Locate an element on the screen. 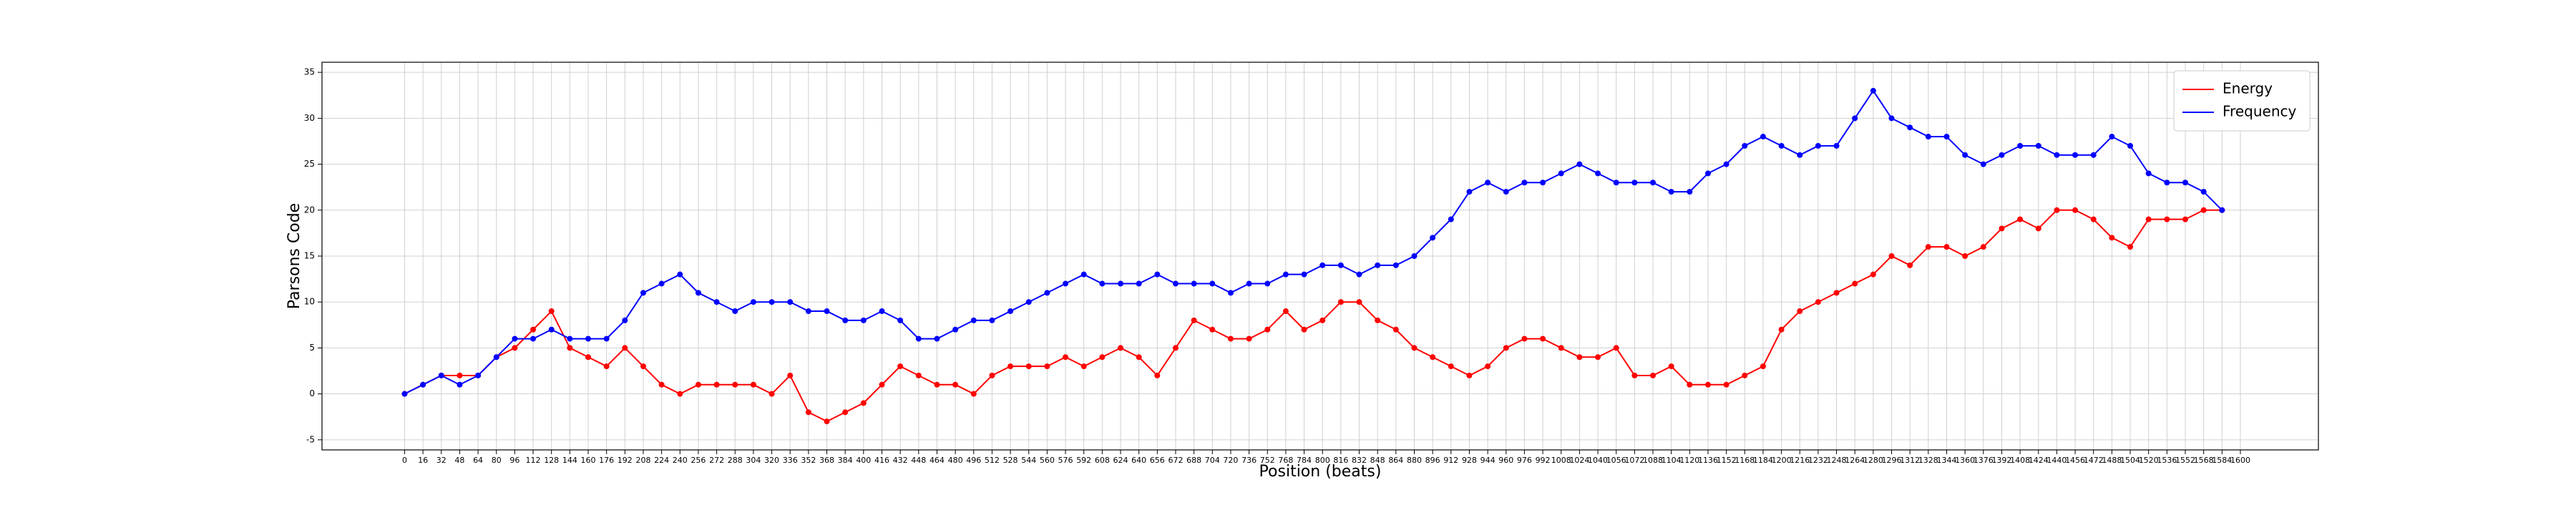  x-tick-label: 1104 is located at coordinates (1672, 460).